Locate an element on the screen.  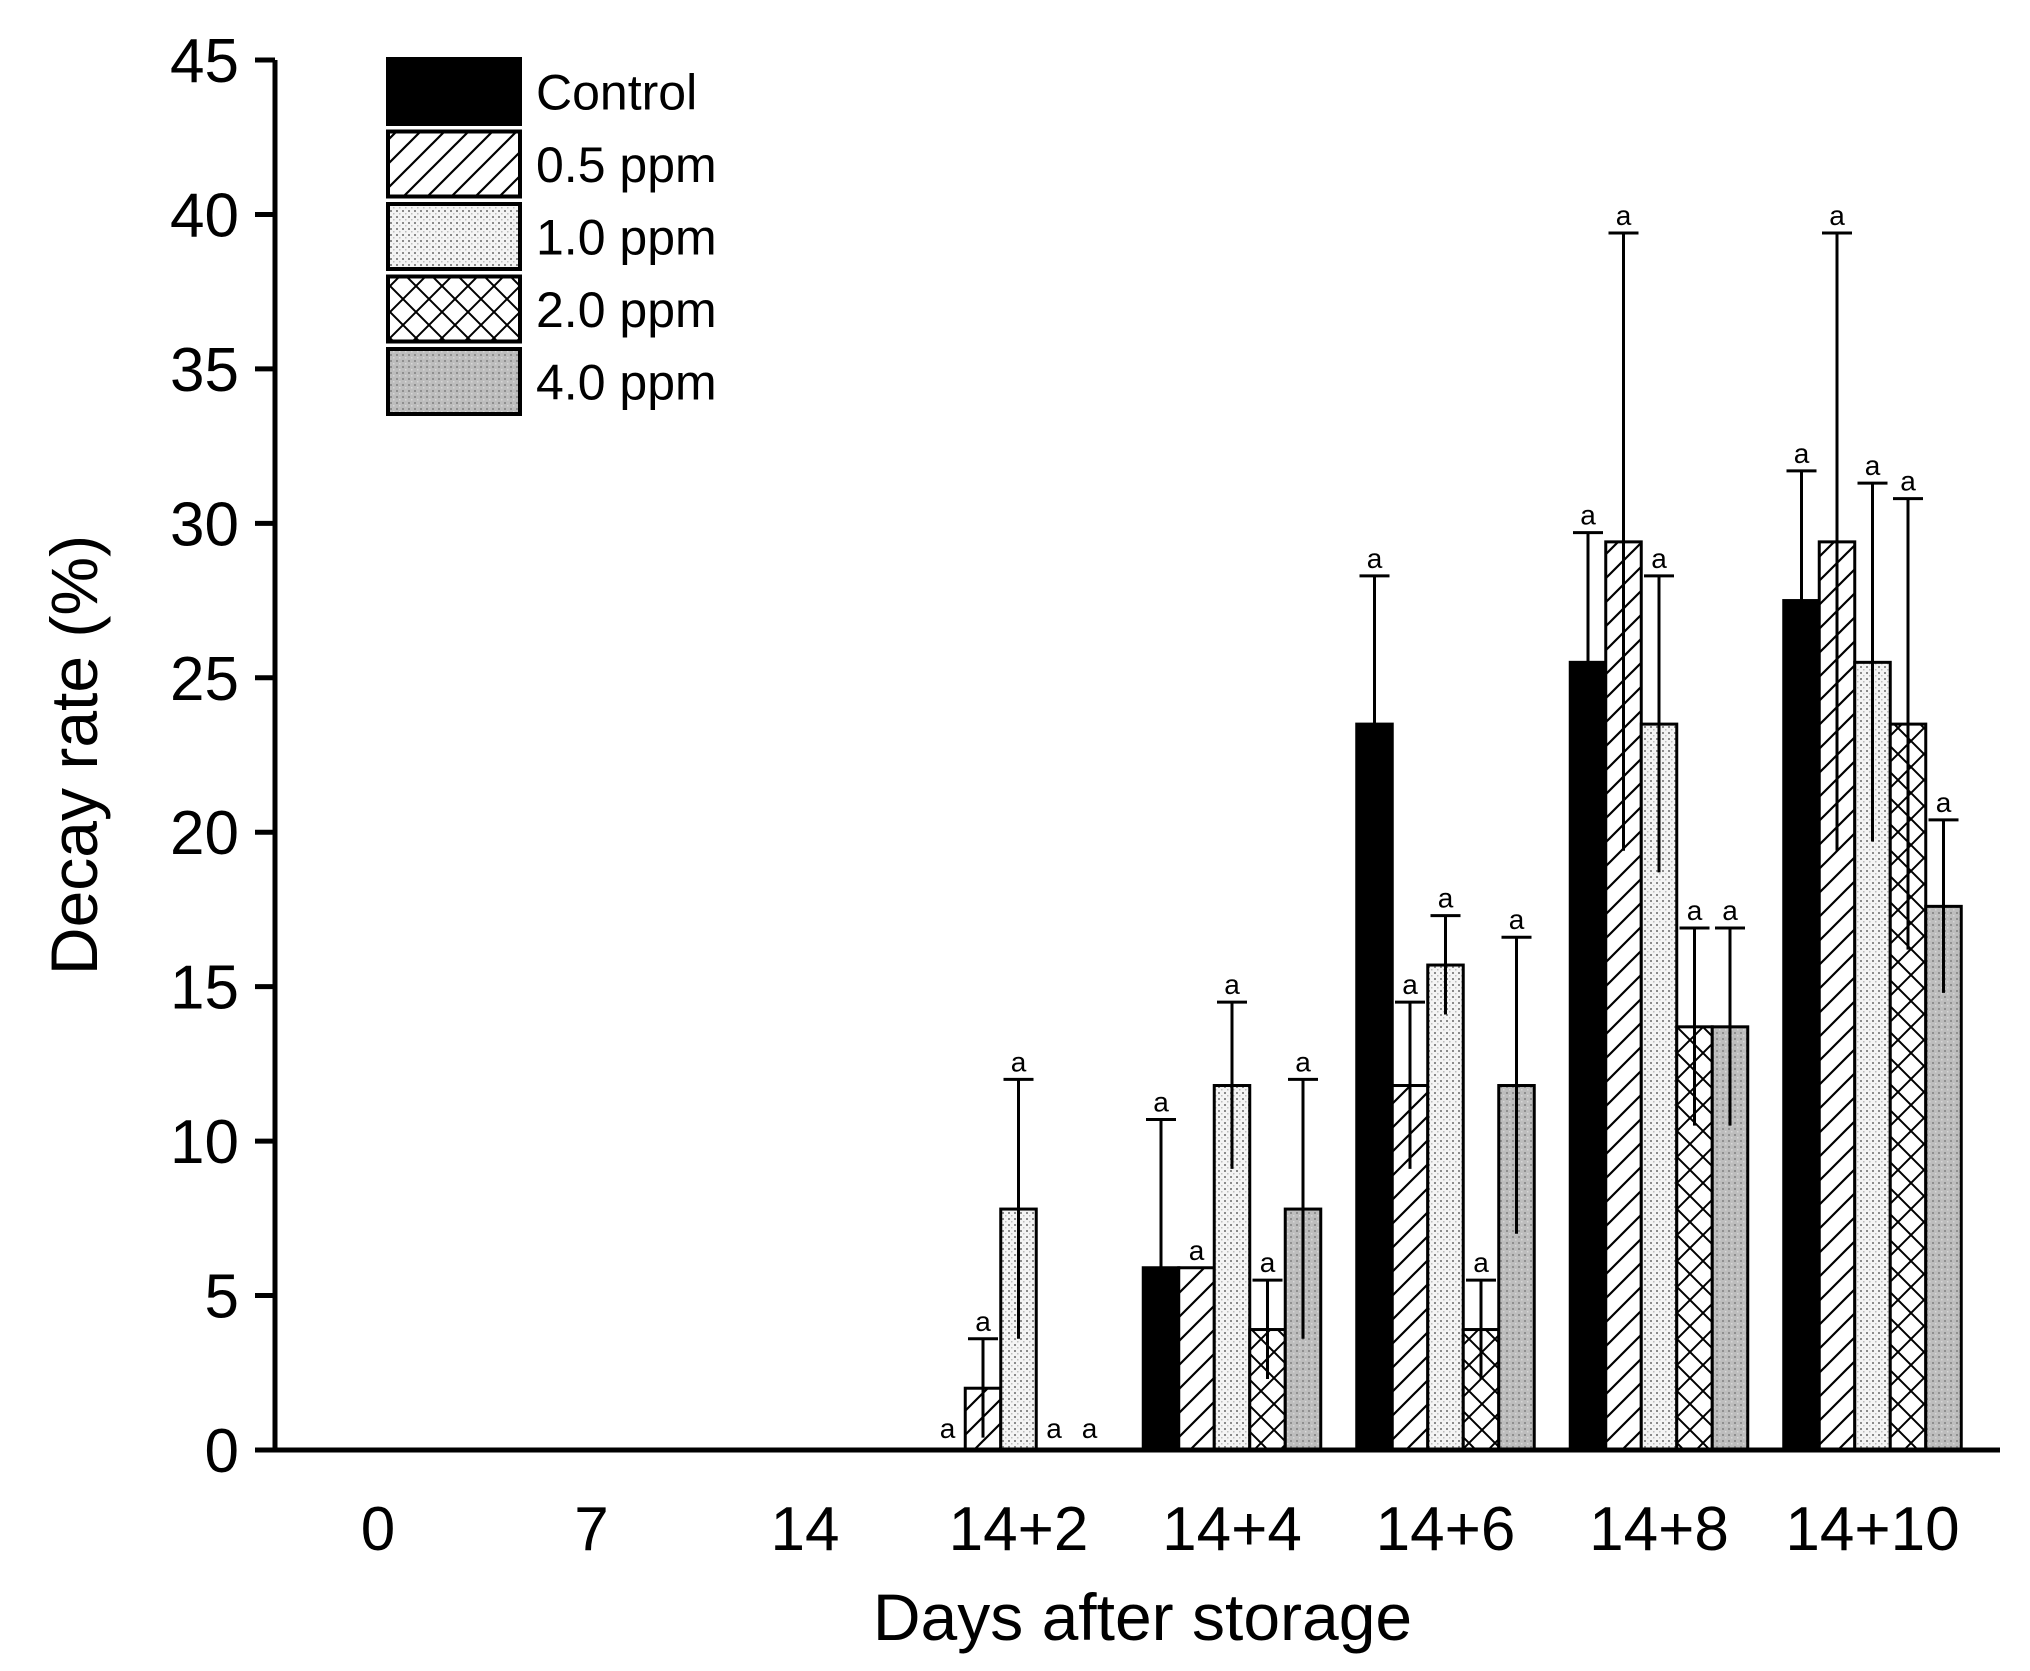
x-tick-label: 0 is located at coordinates (378, 1529).